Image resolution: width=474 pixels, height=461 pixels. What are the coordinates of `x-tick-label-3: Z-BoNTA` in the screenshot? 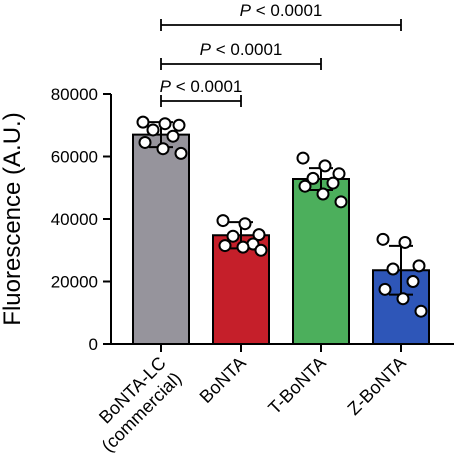 It's located at (377, 386).